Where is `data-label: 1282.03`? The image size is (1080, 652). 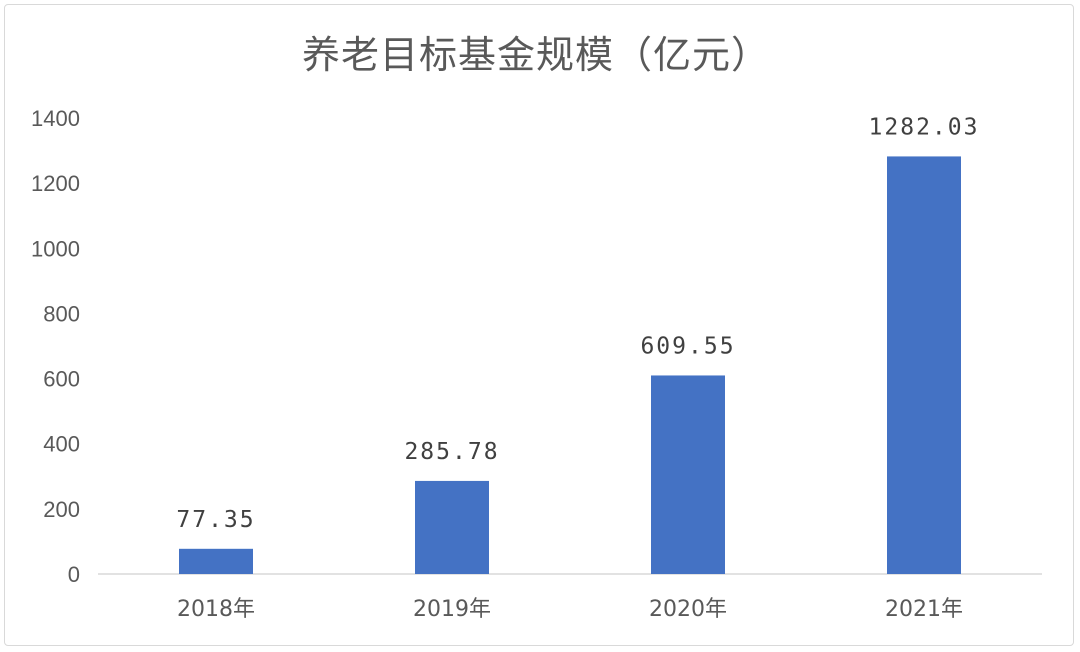 data-label: 1282.03 is located at coordinates (924, 127).